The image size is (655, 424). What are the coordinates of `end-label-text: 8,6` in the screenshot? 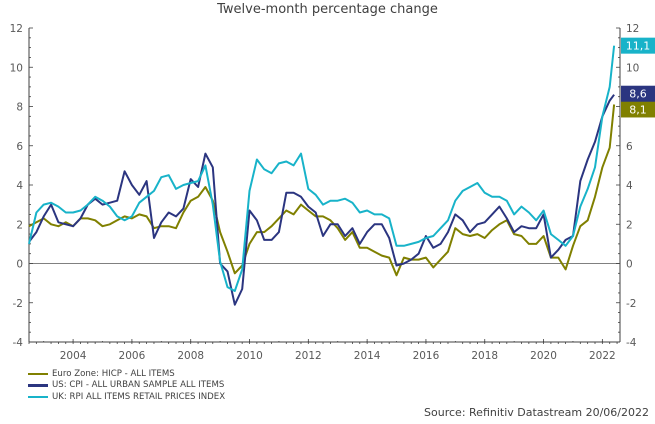 It's located at (638, 94).